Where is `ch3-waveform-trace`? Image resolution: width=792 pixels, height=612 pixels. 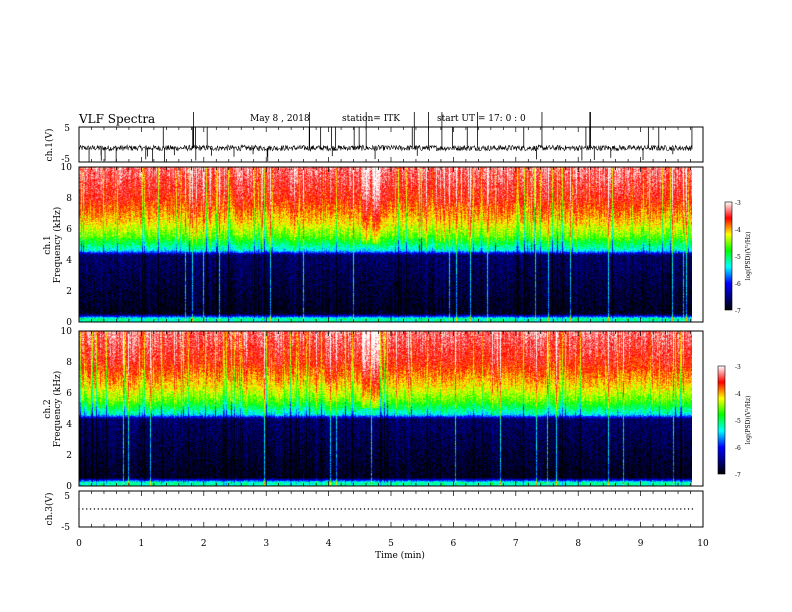 ch3-waveform-trace is located at coordinates (386, 509).